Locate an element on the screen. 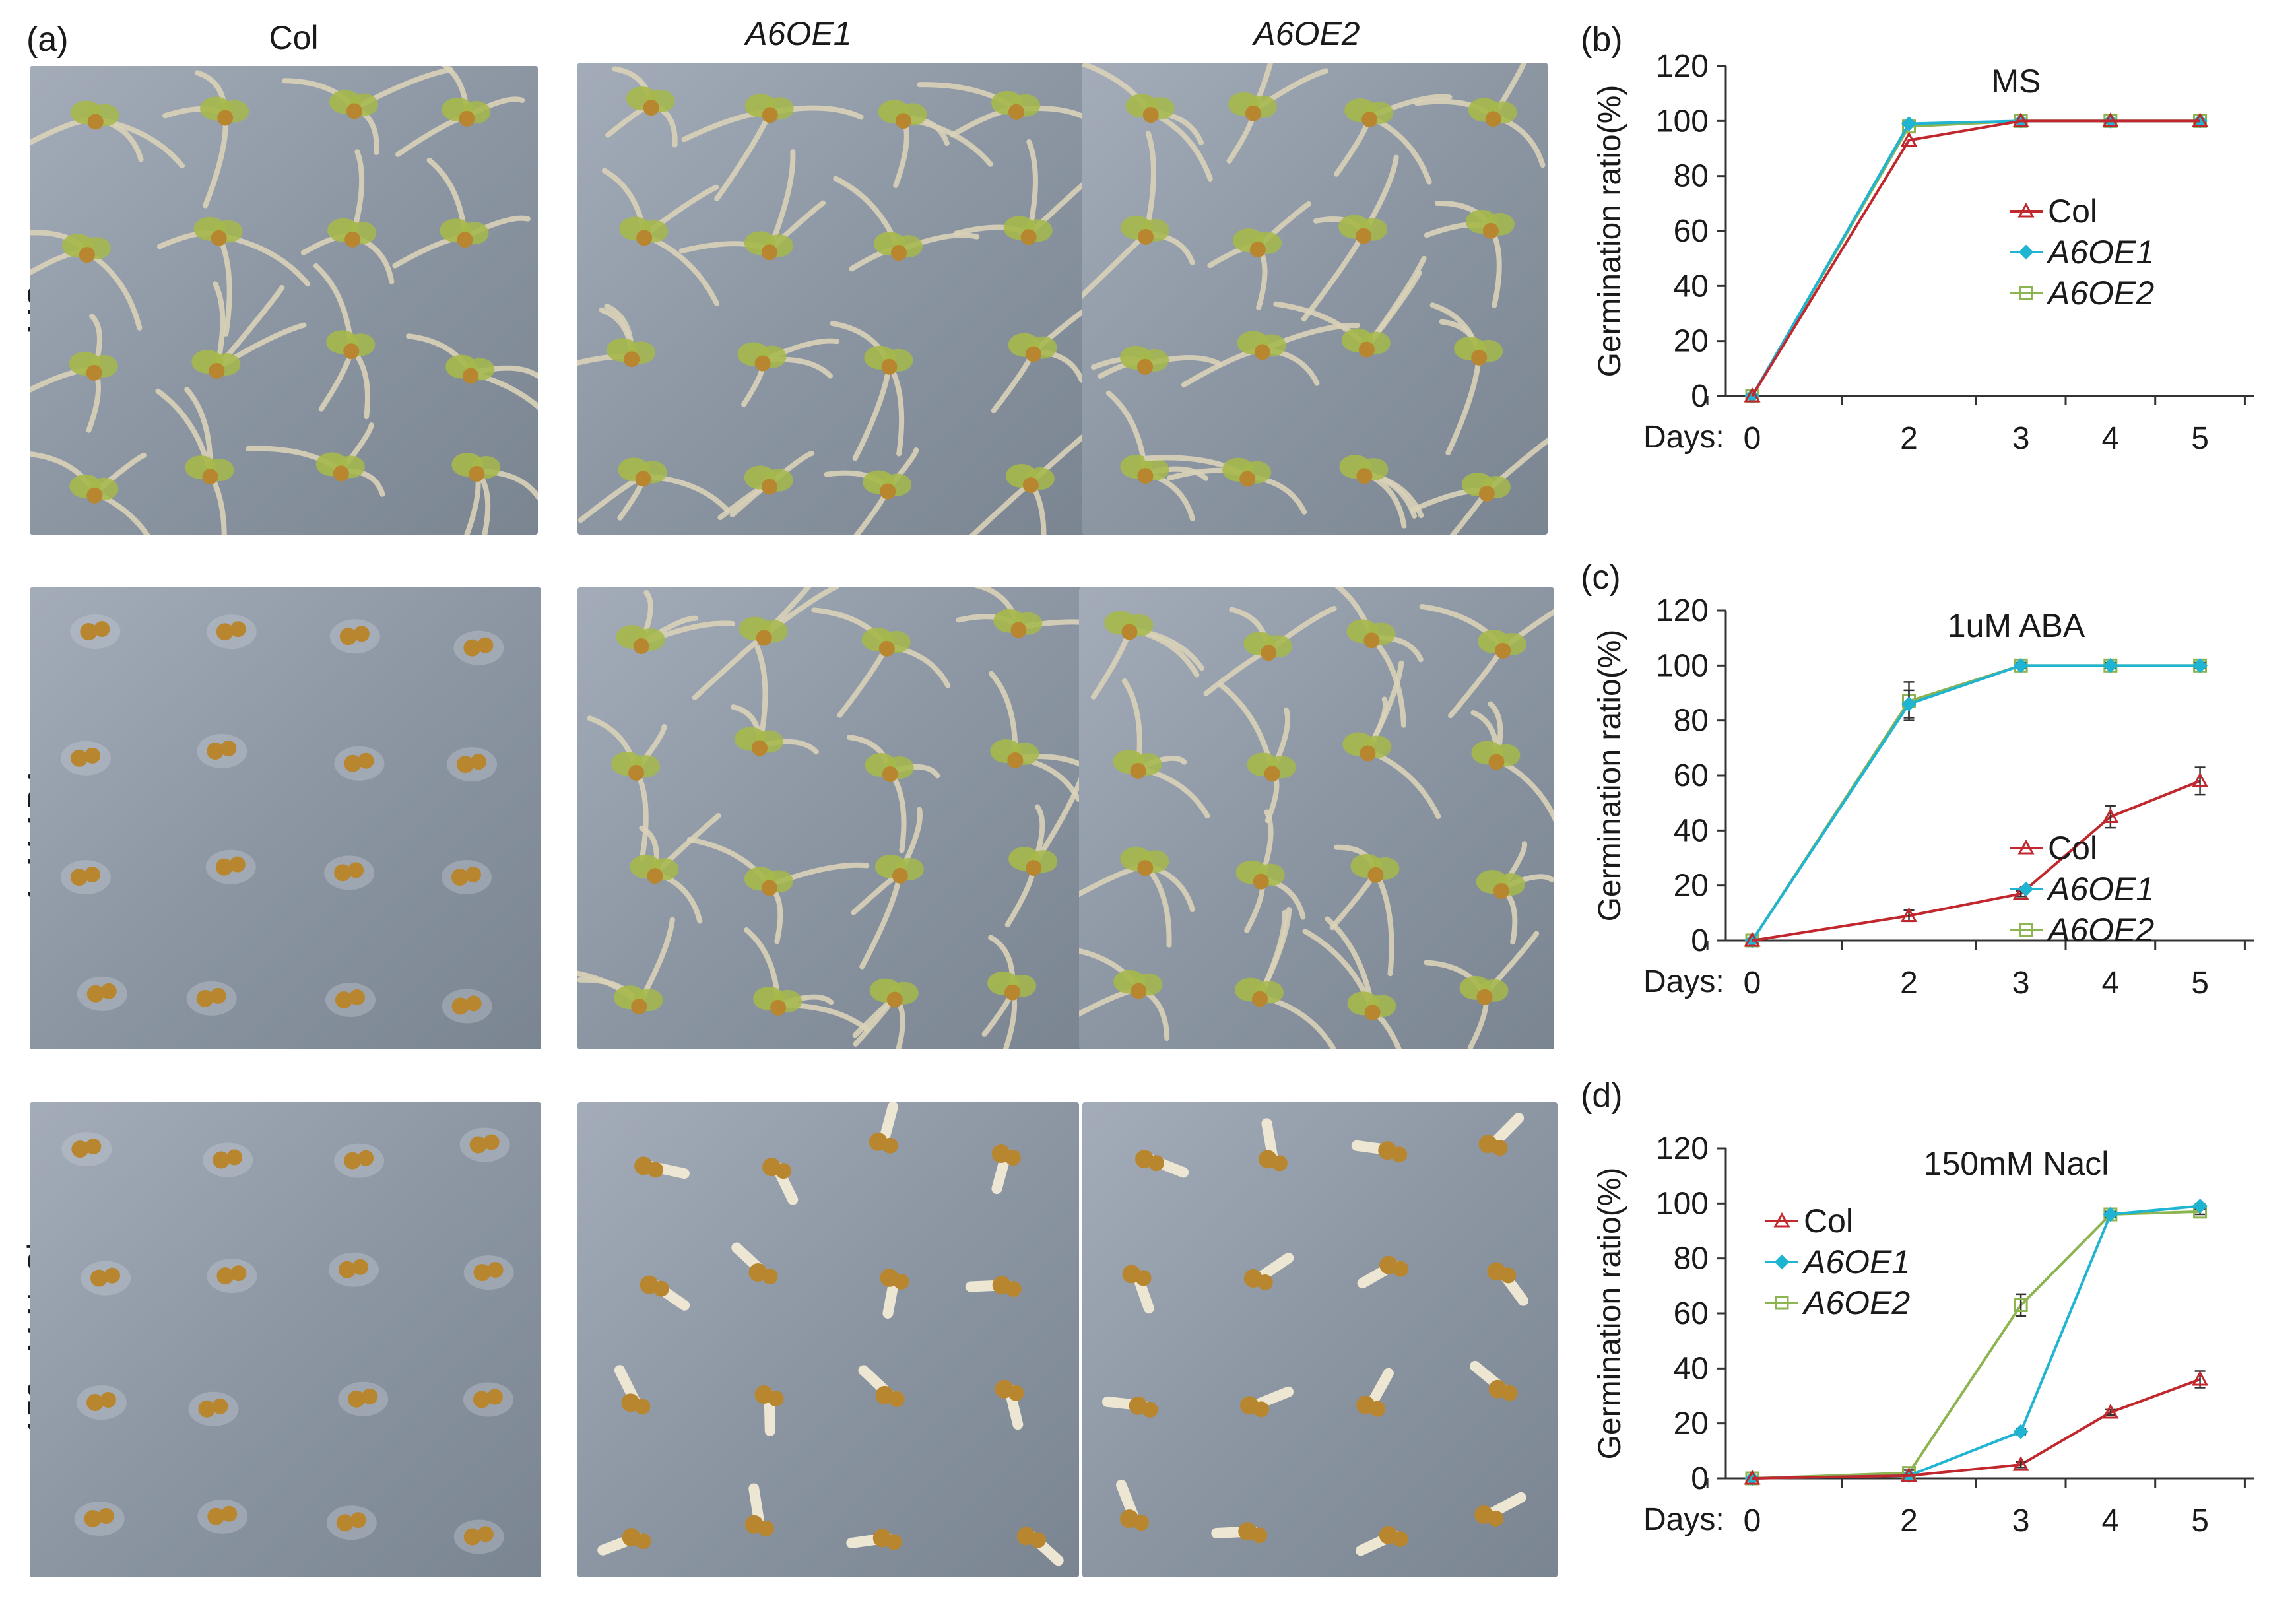  y-tick-label: 60 is located at coordinates (1691, 232).